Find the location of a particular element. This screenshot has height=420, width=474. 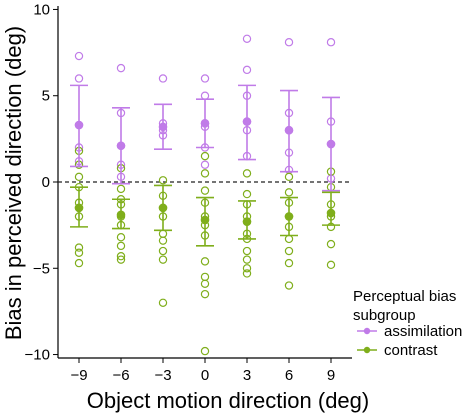

legend-entries: assimilation contrast is located at coordinates (409, 341).